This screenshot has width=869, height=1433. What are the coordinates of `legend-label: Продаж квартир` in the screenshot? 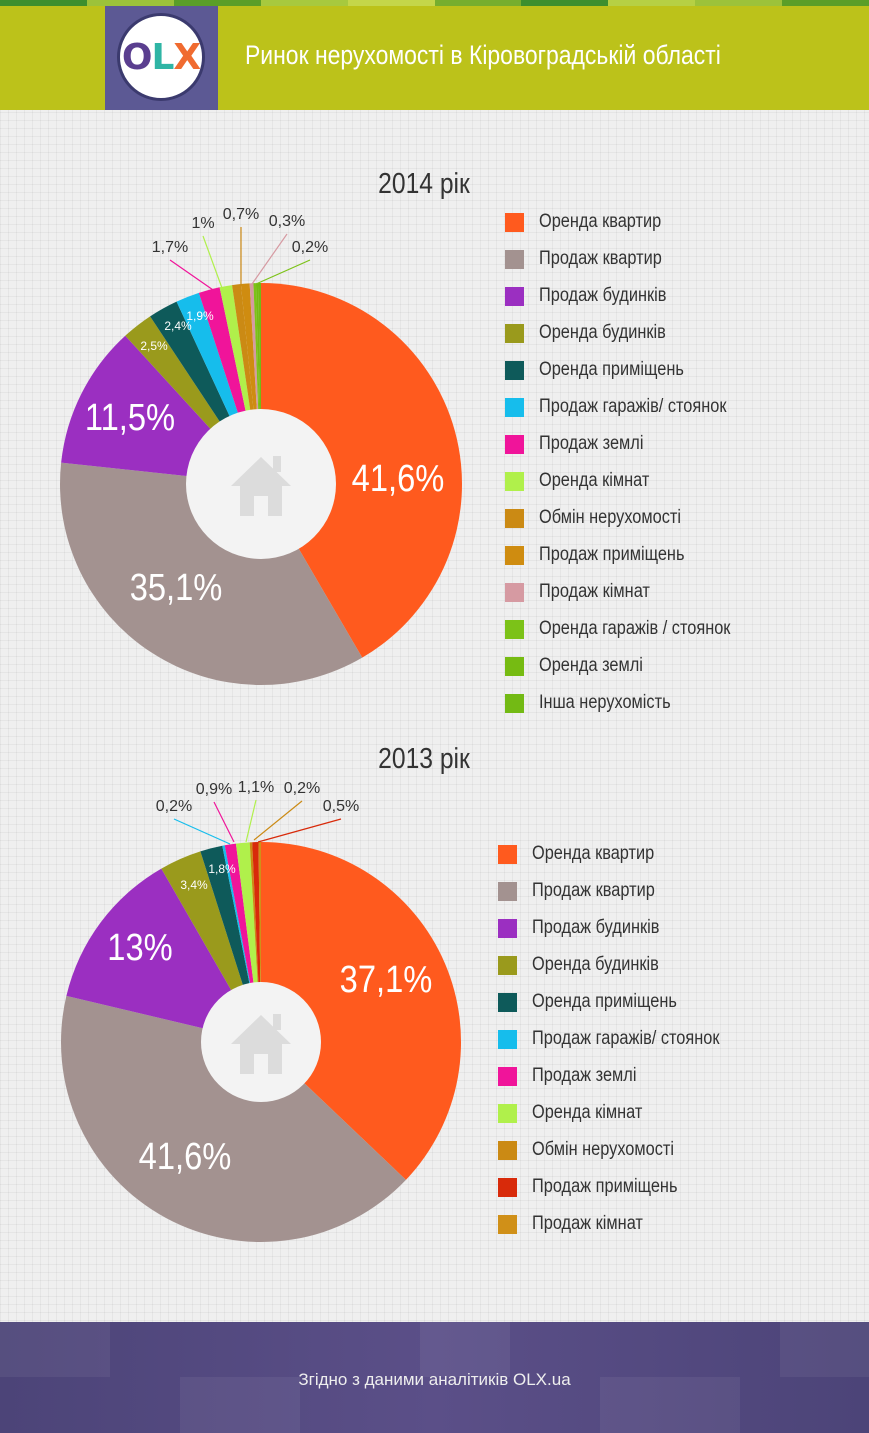 It's located at (593, 890).